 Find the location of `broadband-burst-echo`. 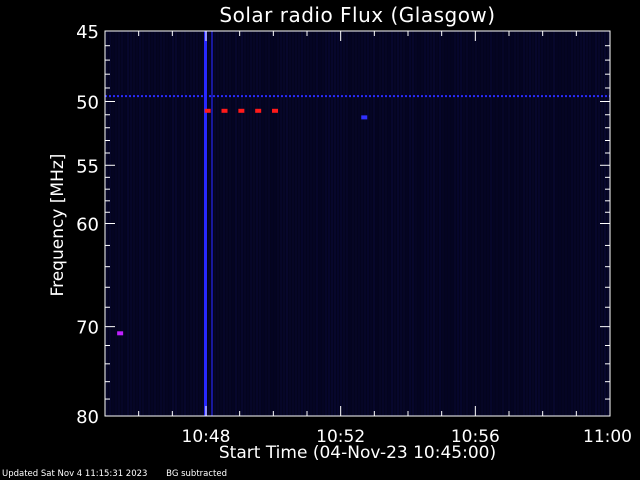

broadband-burst-echo is located at coordinates (212, 223).